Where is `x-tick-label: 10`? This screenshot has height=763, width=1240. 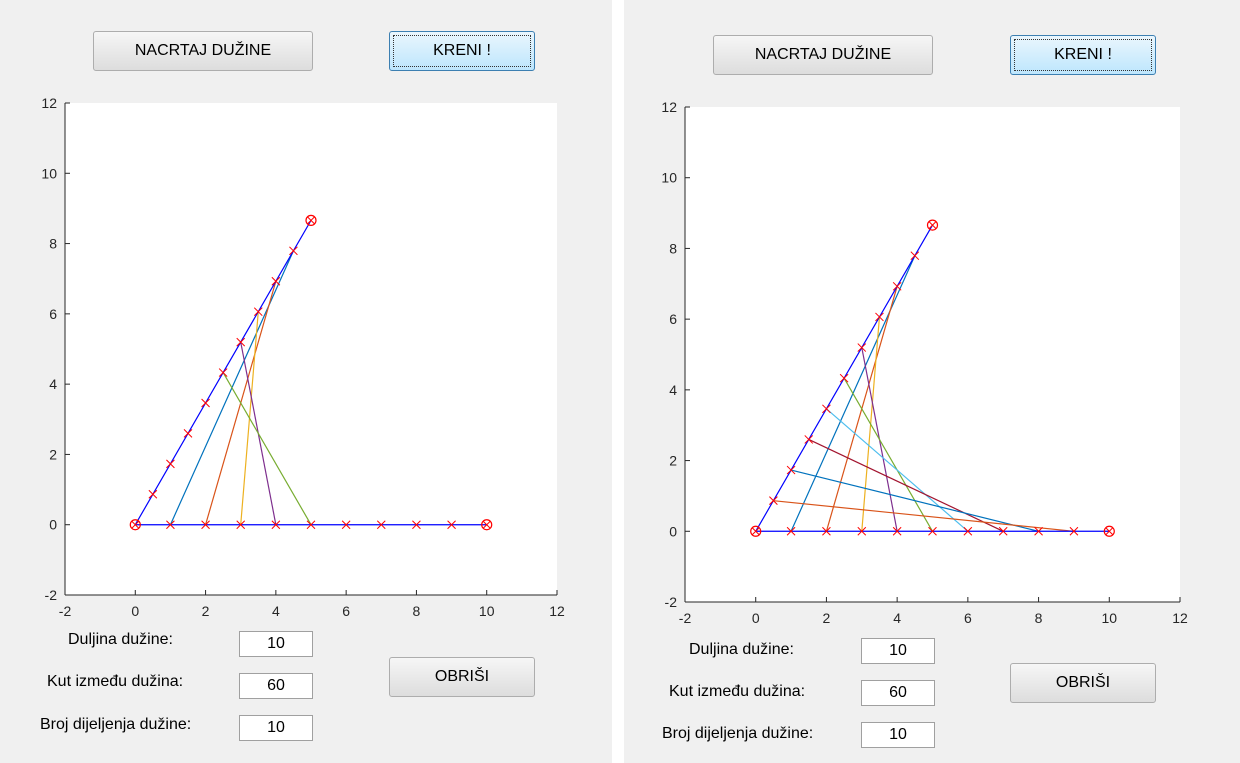 x-tick-label: 10 is located at coordinates (1109, 618).